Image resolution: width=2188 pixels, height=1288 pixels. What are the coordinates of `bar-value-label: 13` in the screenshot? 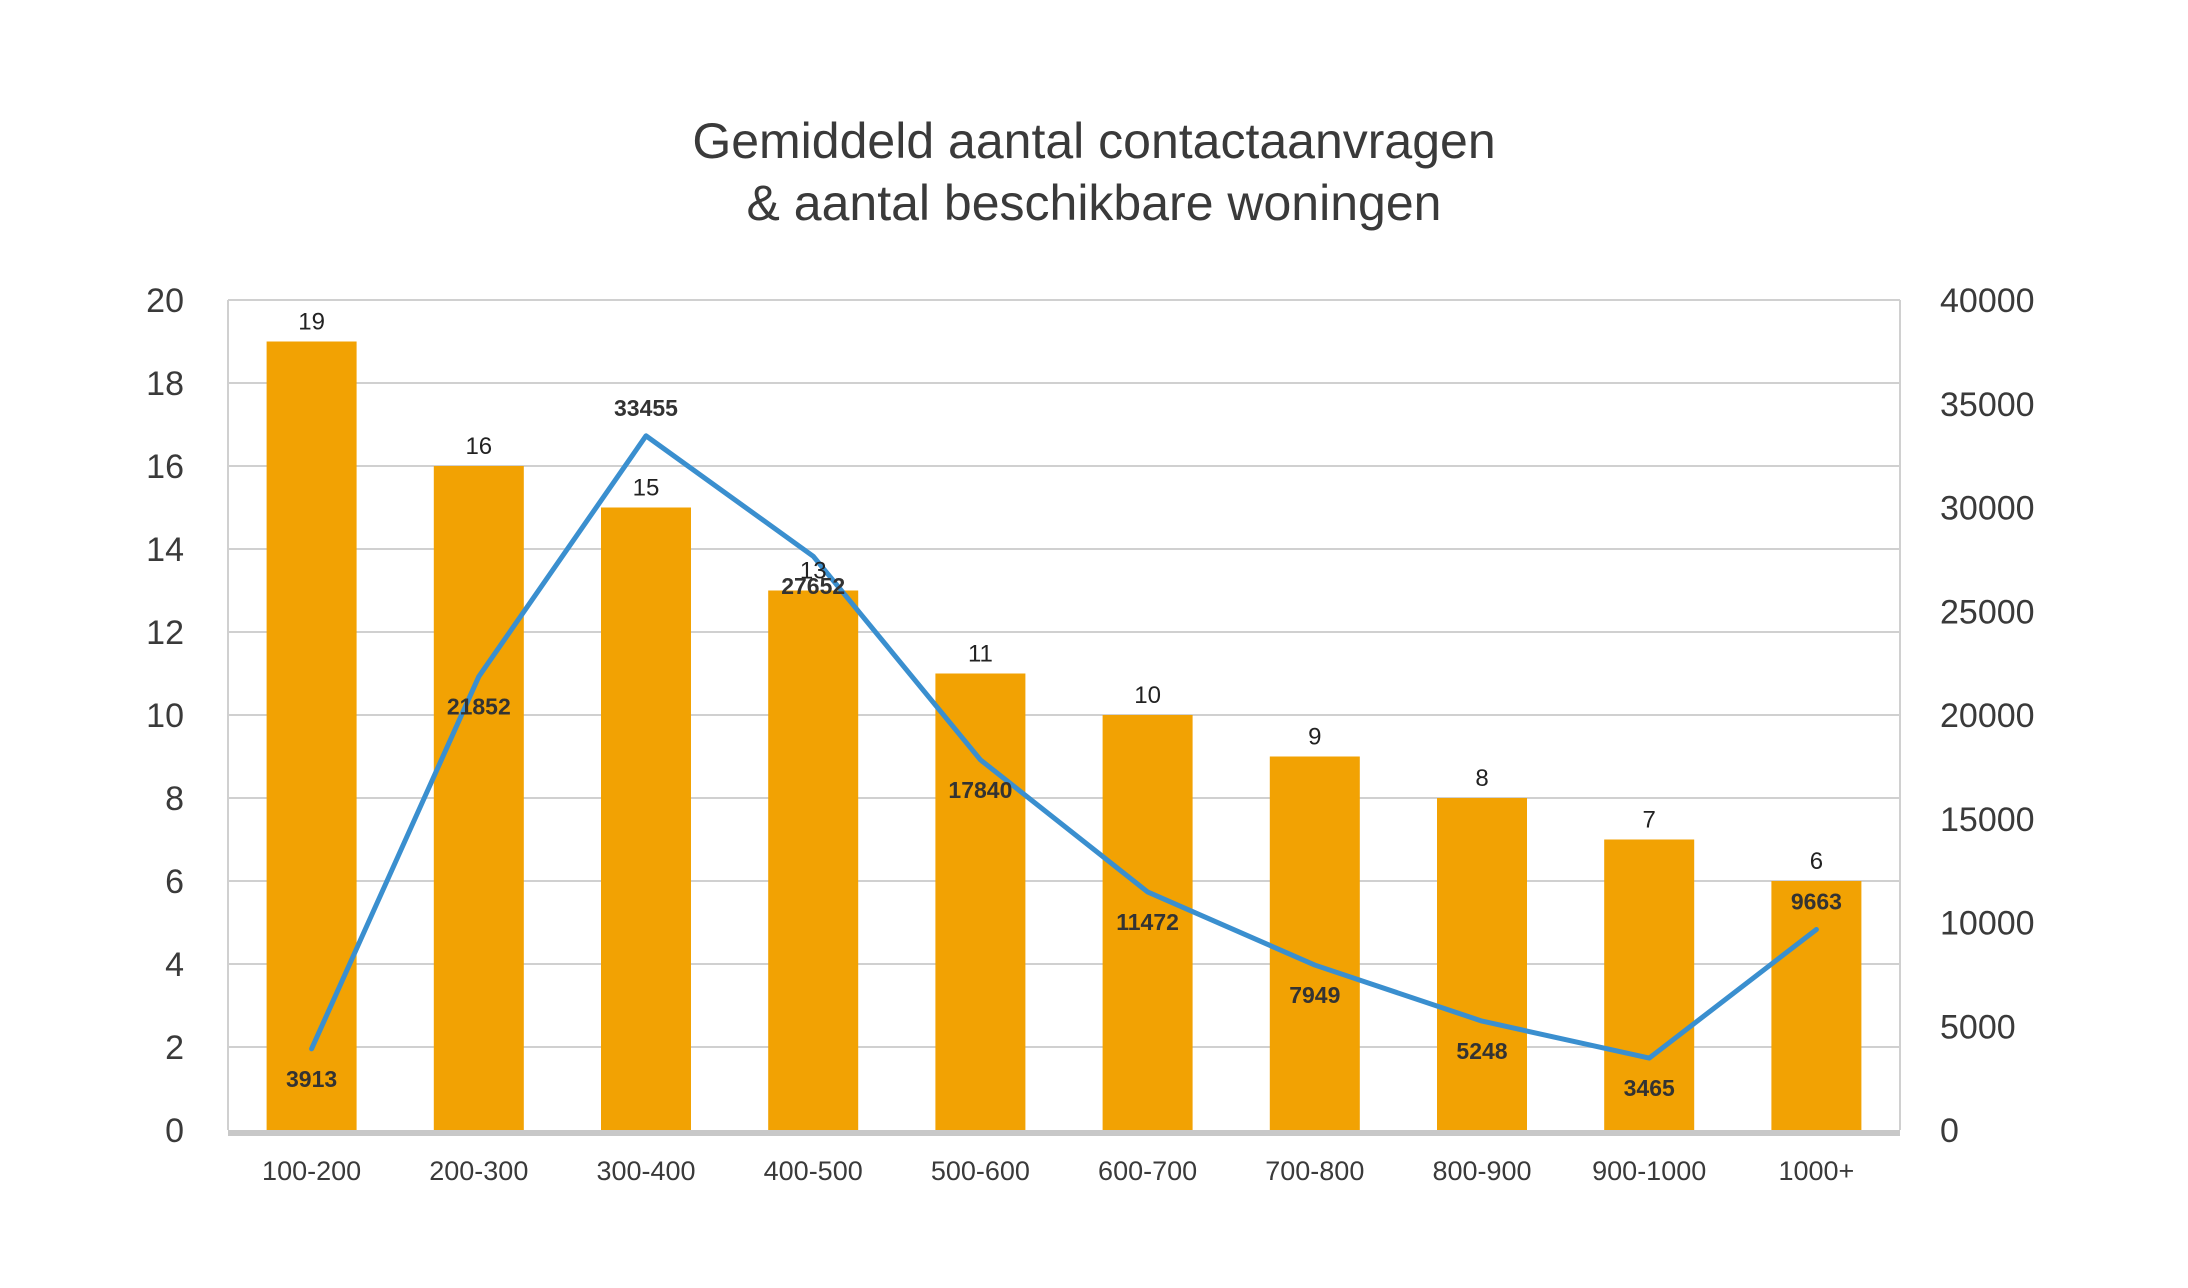 It's located at (813, 571).